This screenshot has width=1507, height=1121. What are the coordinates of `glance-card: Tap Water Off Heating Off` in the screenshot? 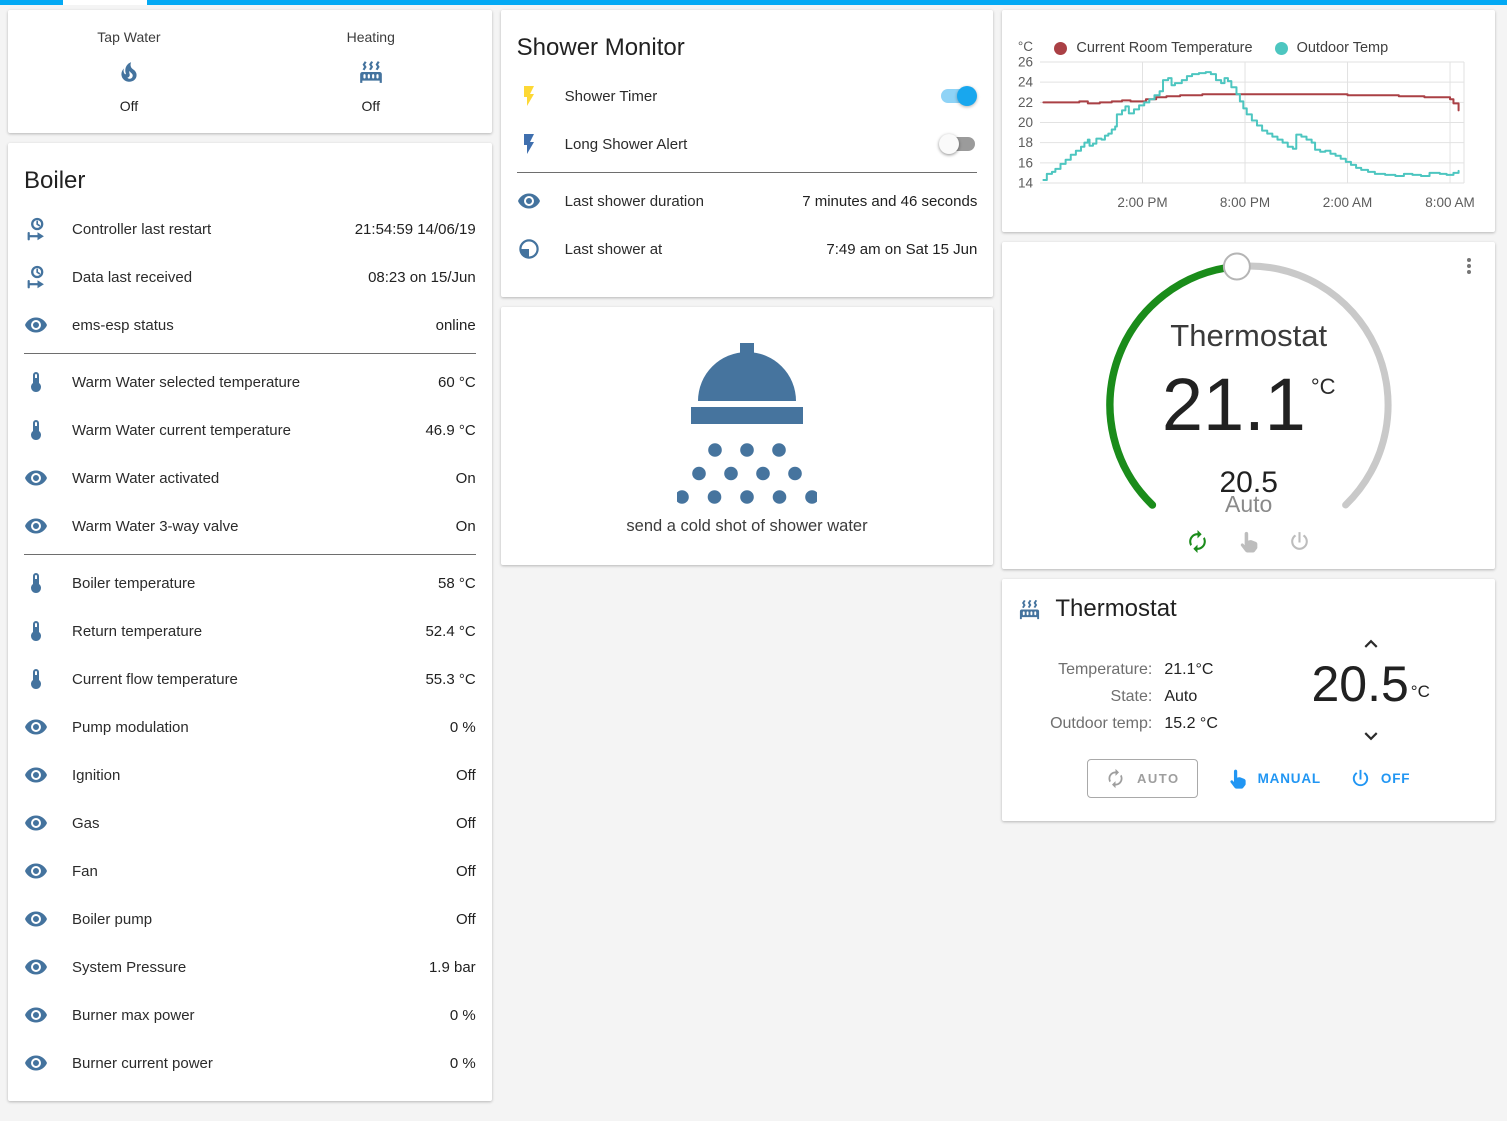 It's located at (250, 71).